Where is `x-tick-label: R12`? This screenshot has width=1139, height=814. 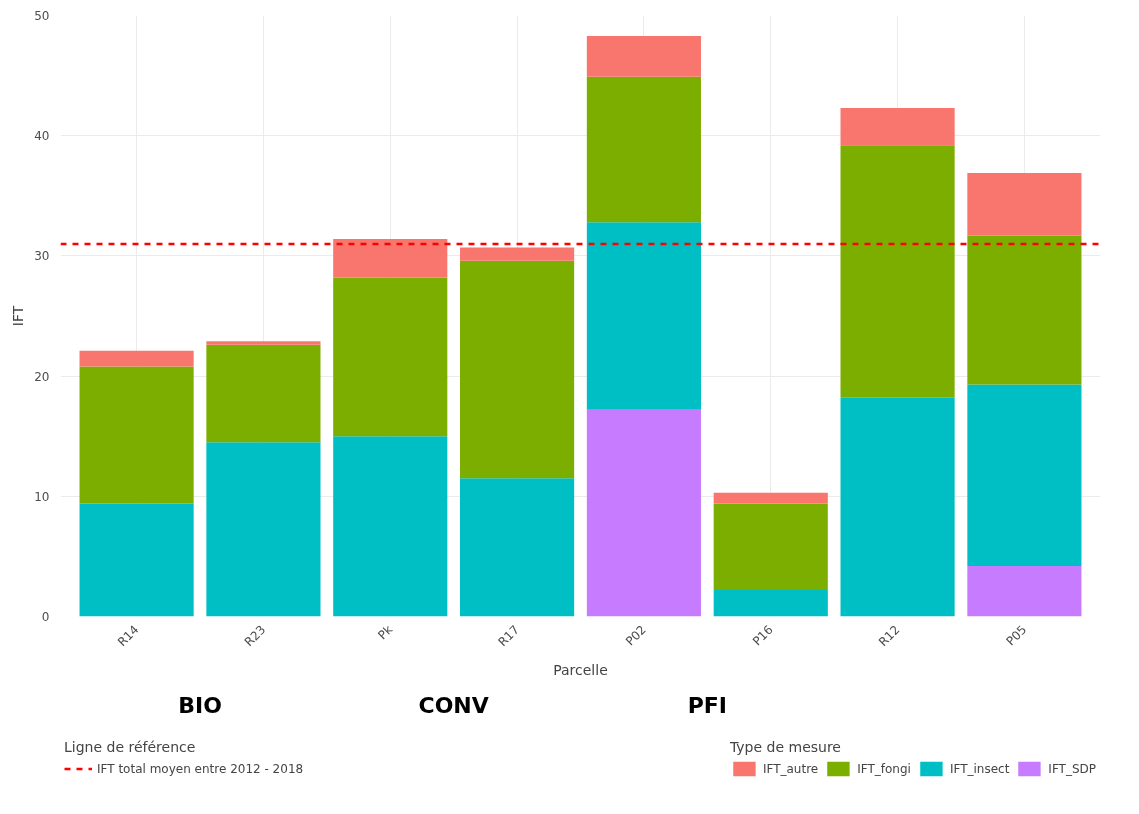
x-tick-label: R12 is located at coordinates (889, 636).